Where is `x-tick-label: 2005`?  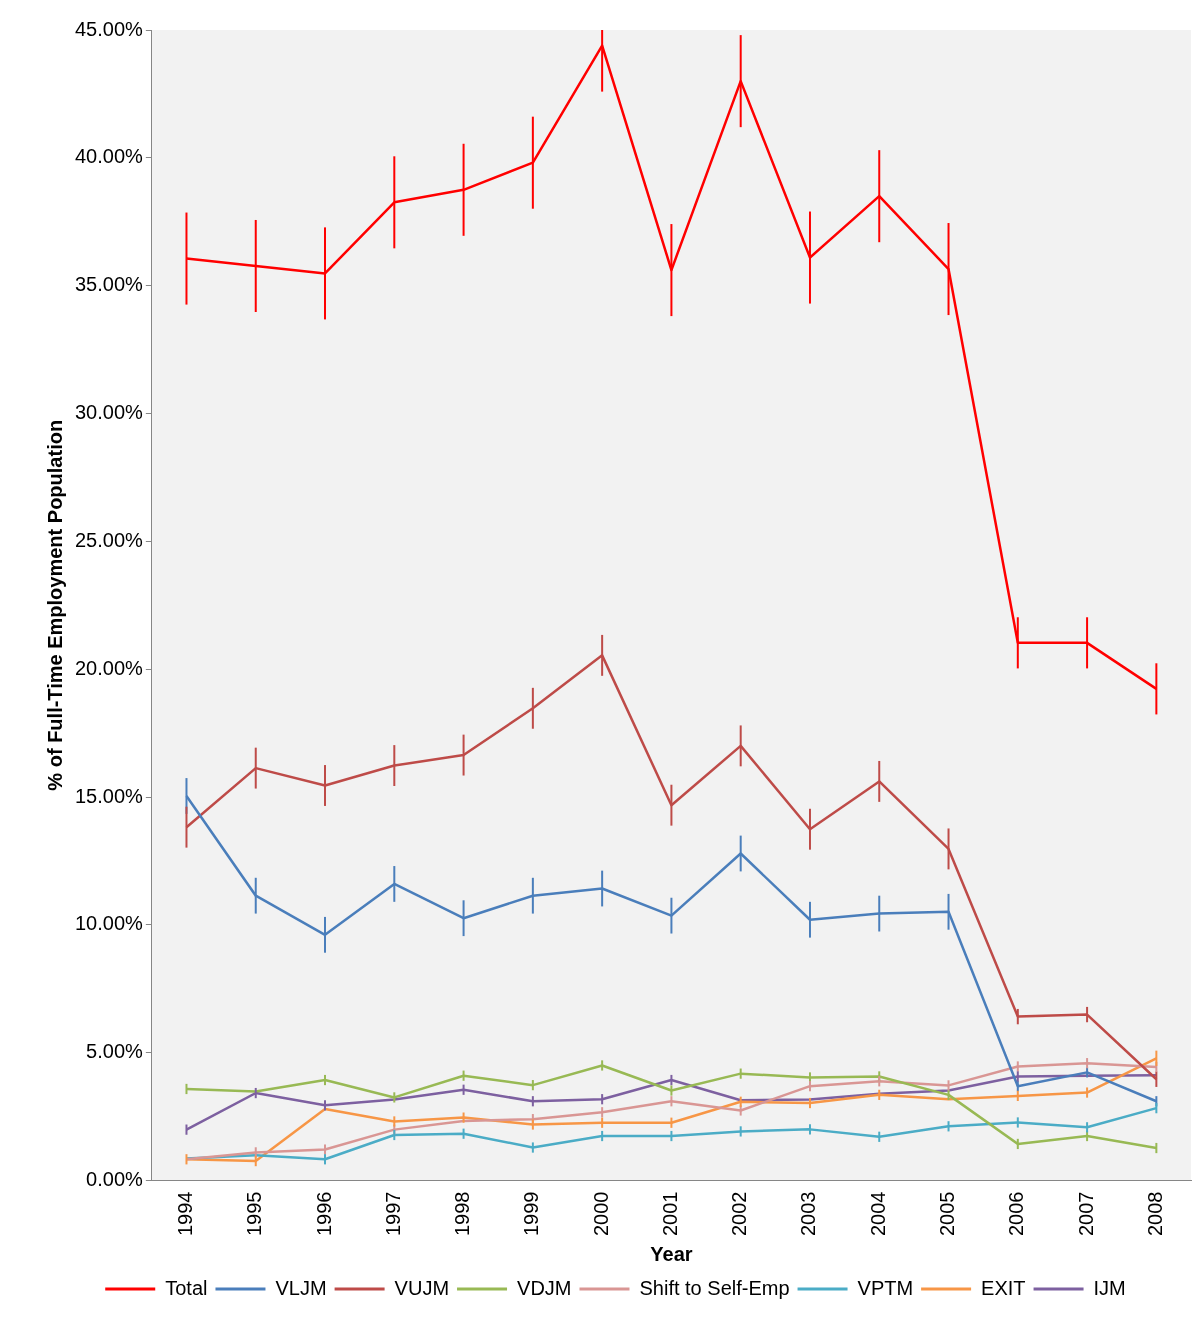
x-tick-label: 2005 is located at coordinates (947, 1214).